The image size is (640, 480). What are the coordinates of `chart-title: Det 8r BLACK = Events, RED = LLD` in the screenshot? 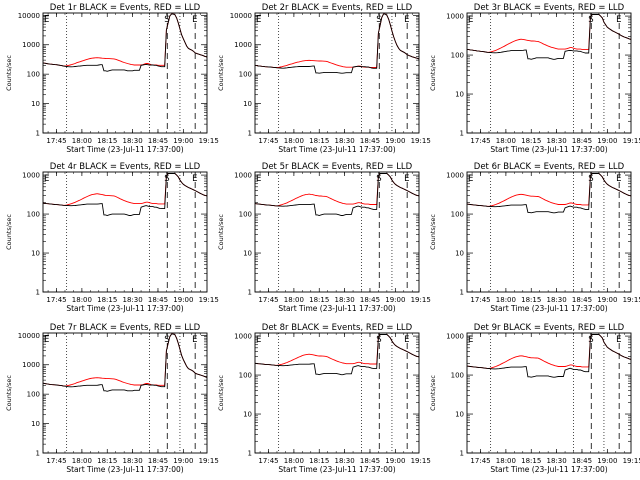 It's located at (337, 328).